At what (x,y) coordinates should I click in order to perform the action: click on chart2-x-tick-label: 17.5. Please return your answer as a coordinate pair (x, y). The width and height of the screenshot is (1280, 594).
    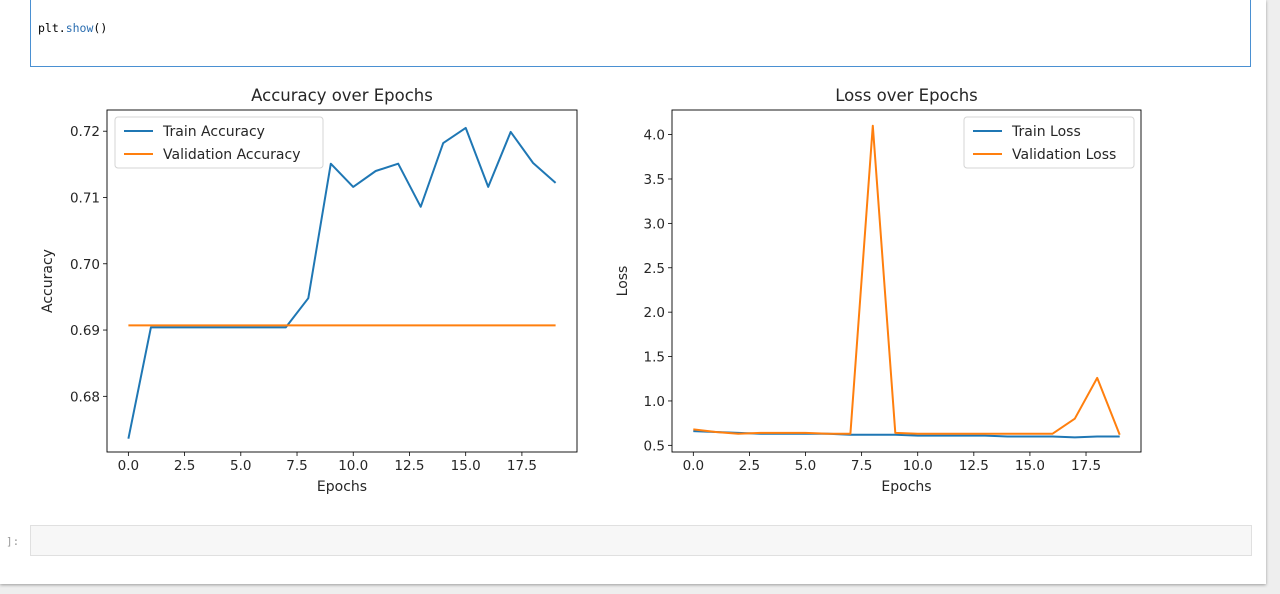
    Looking at the image, I should click on (1086, 466).